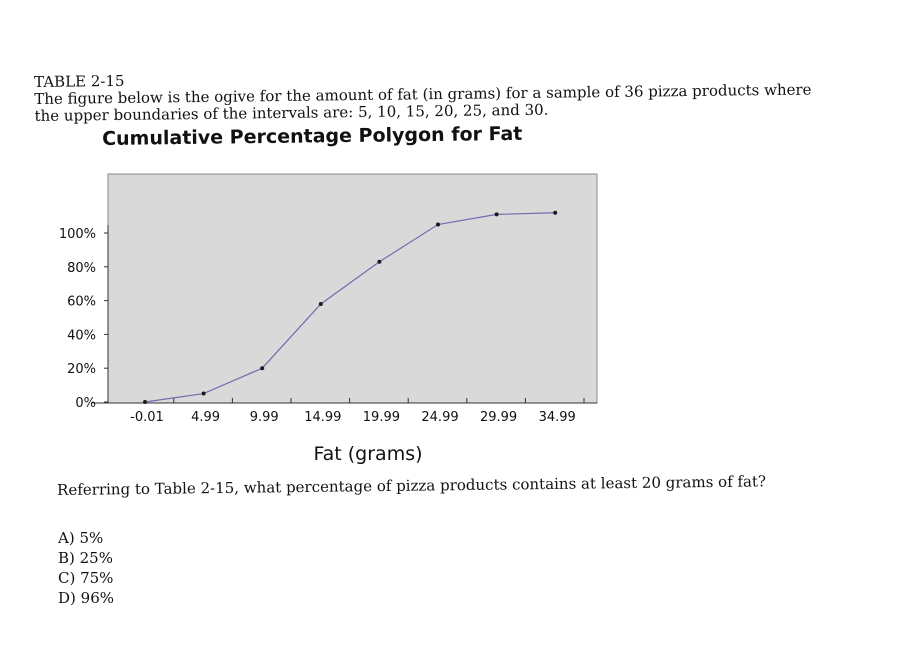  I want to click on x-tick-label: 19.99, so click(381, 417).